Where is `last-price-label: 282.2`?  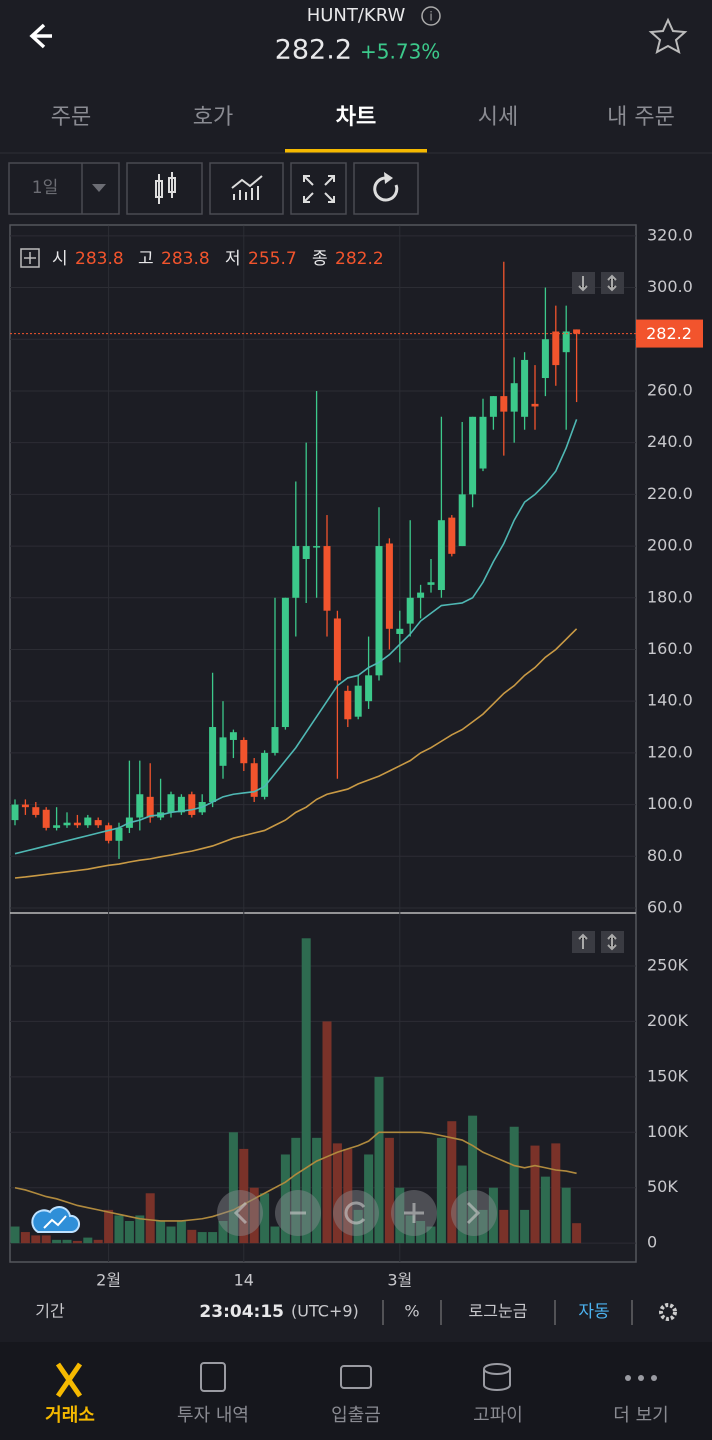
last-price-label: 282.2 is located at coordinates (669, 333).